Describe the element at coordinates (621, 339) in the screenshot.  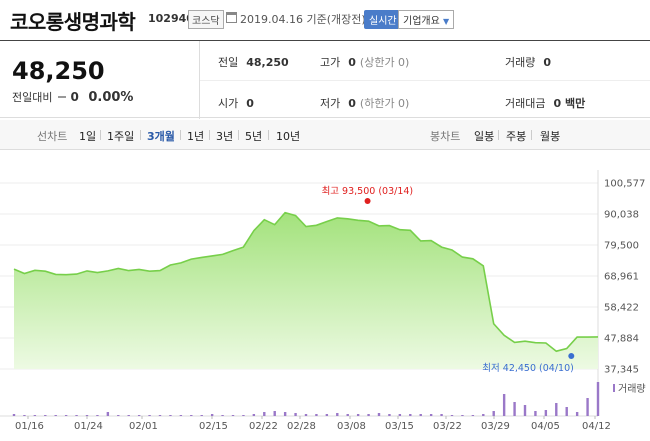
I see `y-tick-label: 47,884` at that location.